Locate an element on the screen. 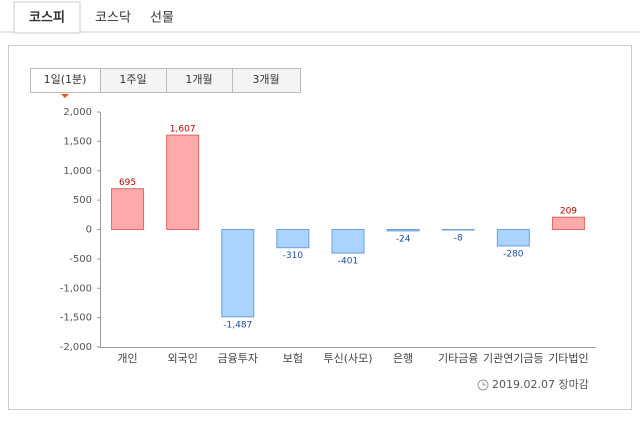  y-tick-label: 1,000 is located at coordinates (77, 171).